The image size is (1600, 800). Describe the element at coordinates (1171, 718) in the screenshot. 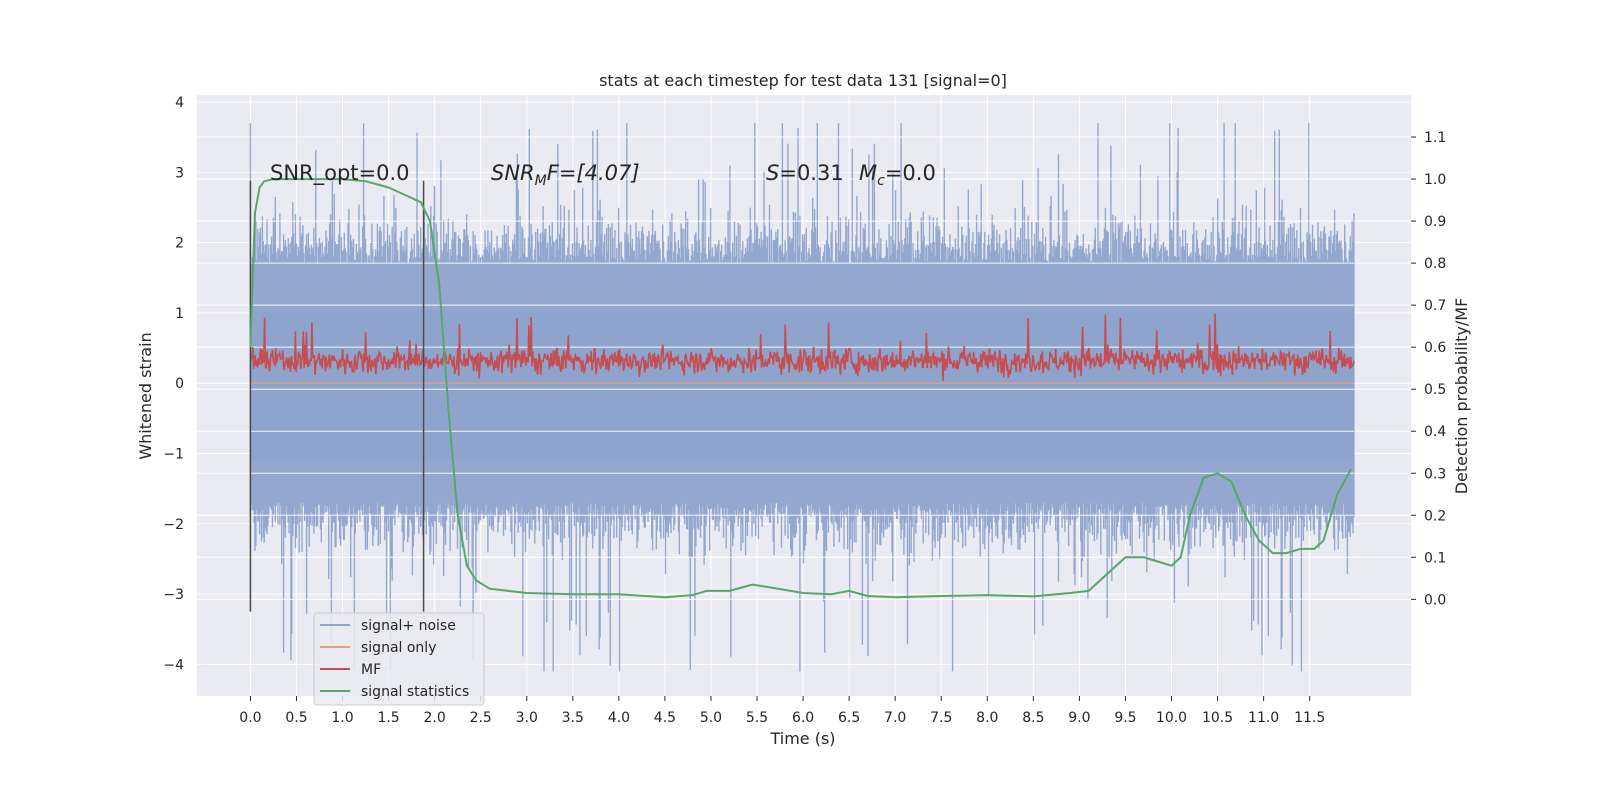

I see `x-tick-label: 10.0` at that location.